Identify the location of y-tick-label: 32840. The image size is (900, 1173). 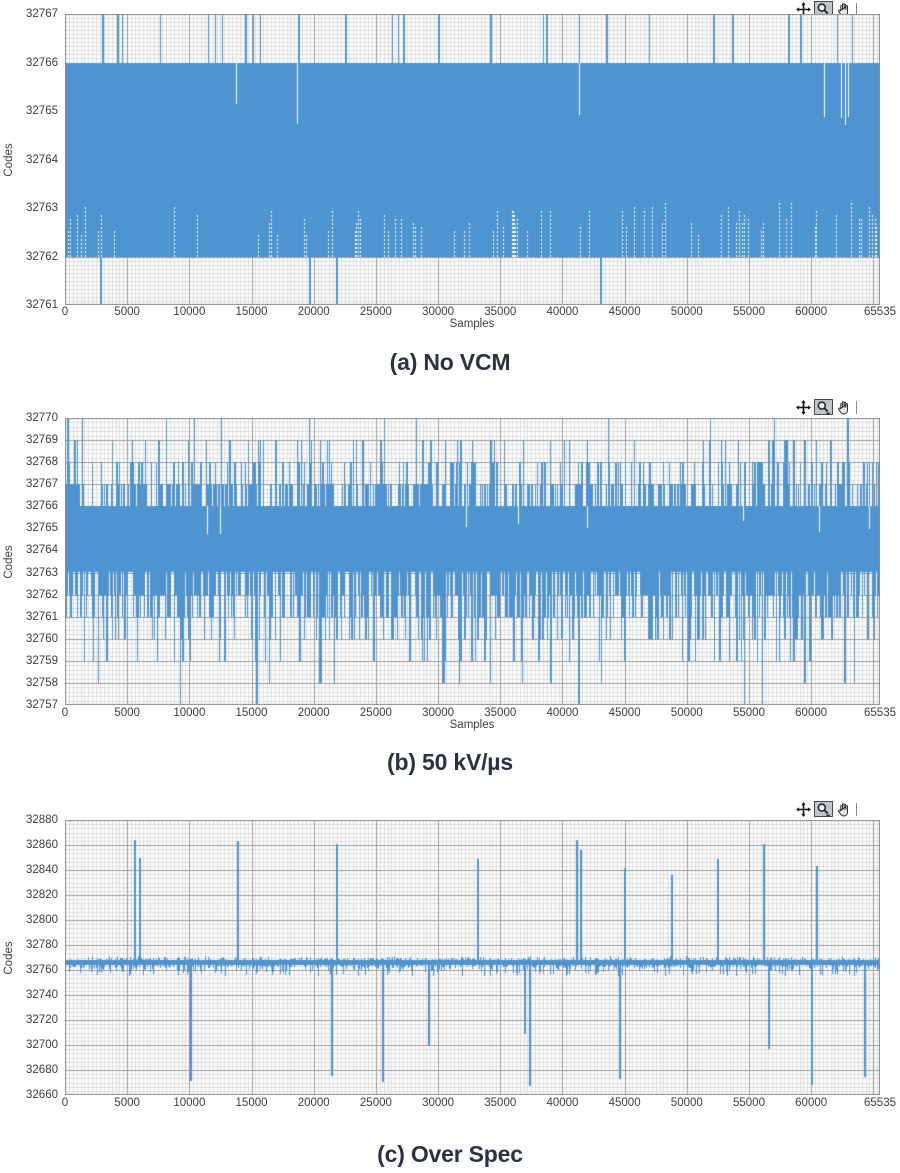
(42, 870).